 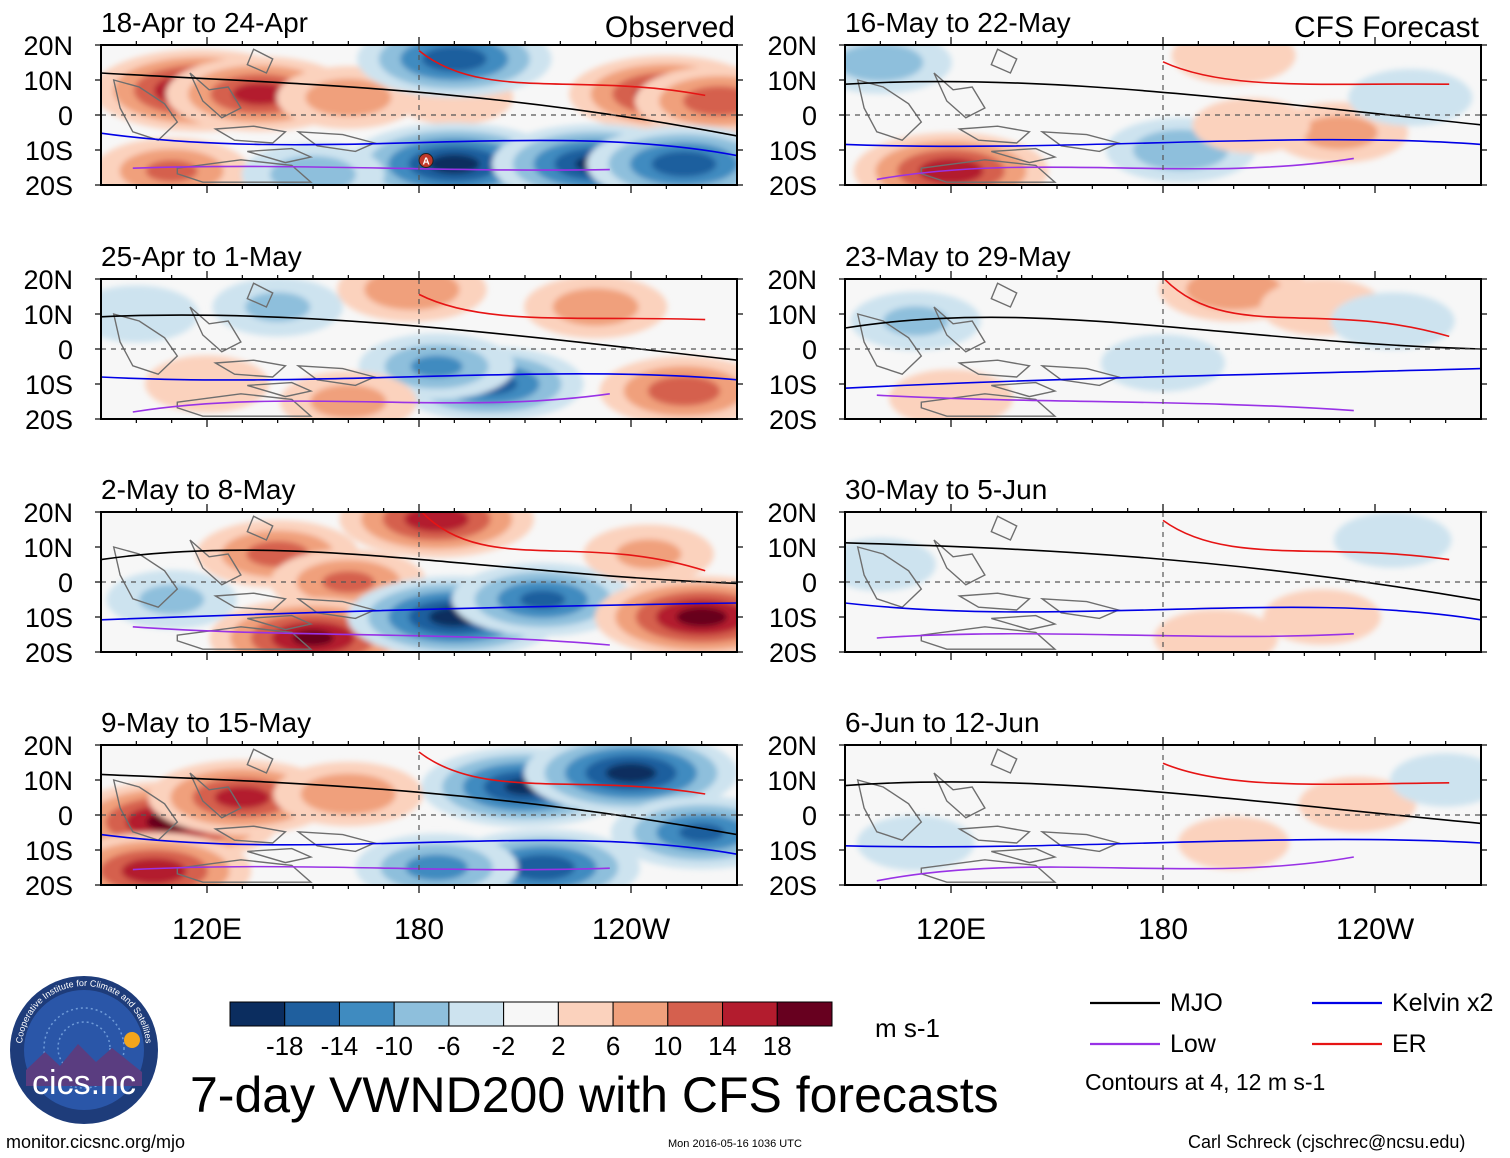 What do you see at coordinates (958, 256) in the screenshot?
I see `panel-date-label: 23-May to 29-May` at bounding box center [958, 256].